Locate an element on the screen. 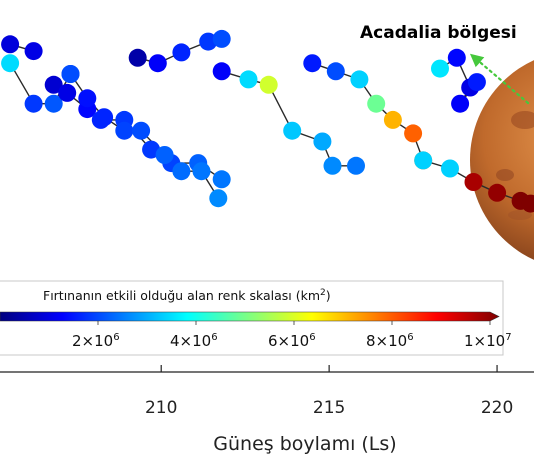  x-axis-title: Güneş boylamı (Ls) is located at coordinates (304, 444).